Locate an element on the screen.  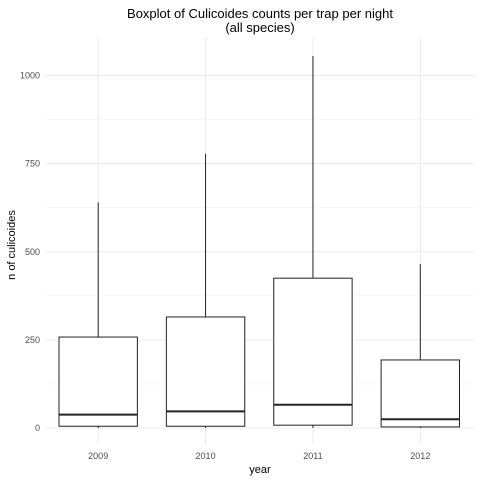
y-tick-label: 500 is located at coordinates (32, 252).